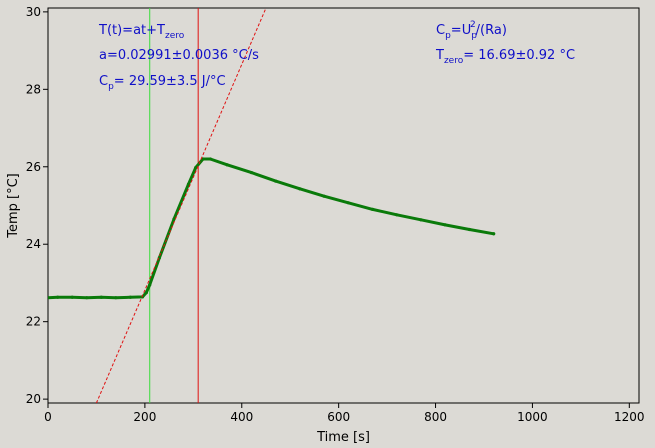  Describe the element at coordinates (338, 417) in the screenshot. I see `x-tick-label-3: 600` at that location.